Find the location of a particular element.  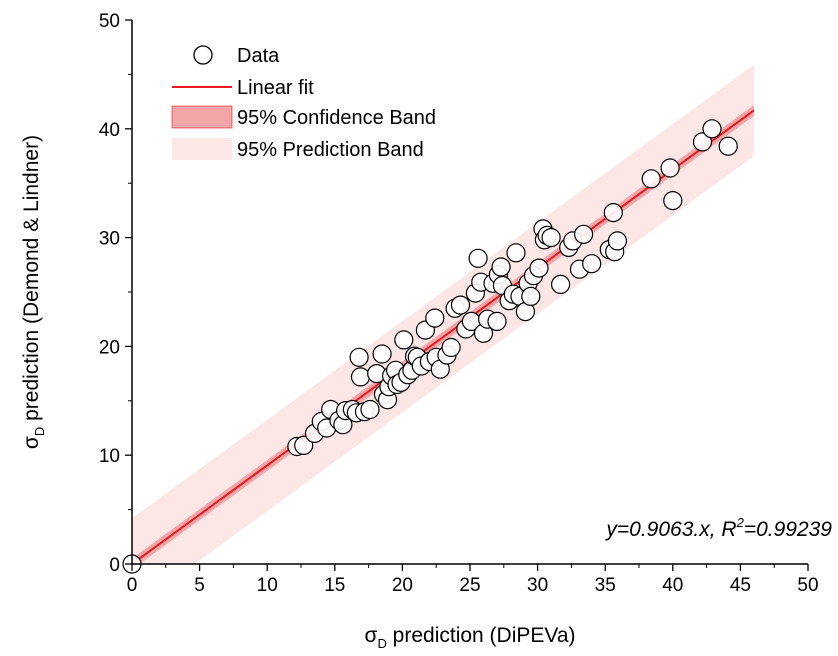

legend-label-confidence-band: 95% Confidence Band is located at coordinates (336, 118).